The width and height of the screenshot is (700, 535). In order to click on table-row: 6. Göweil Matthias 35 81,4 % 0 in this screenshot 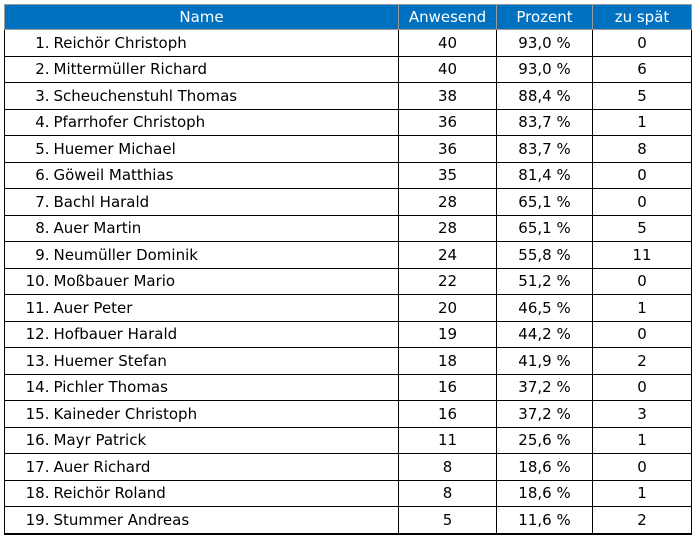, I will do `click(348, 175)`.